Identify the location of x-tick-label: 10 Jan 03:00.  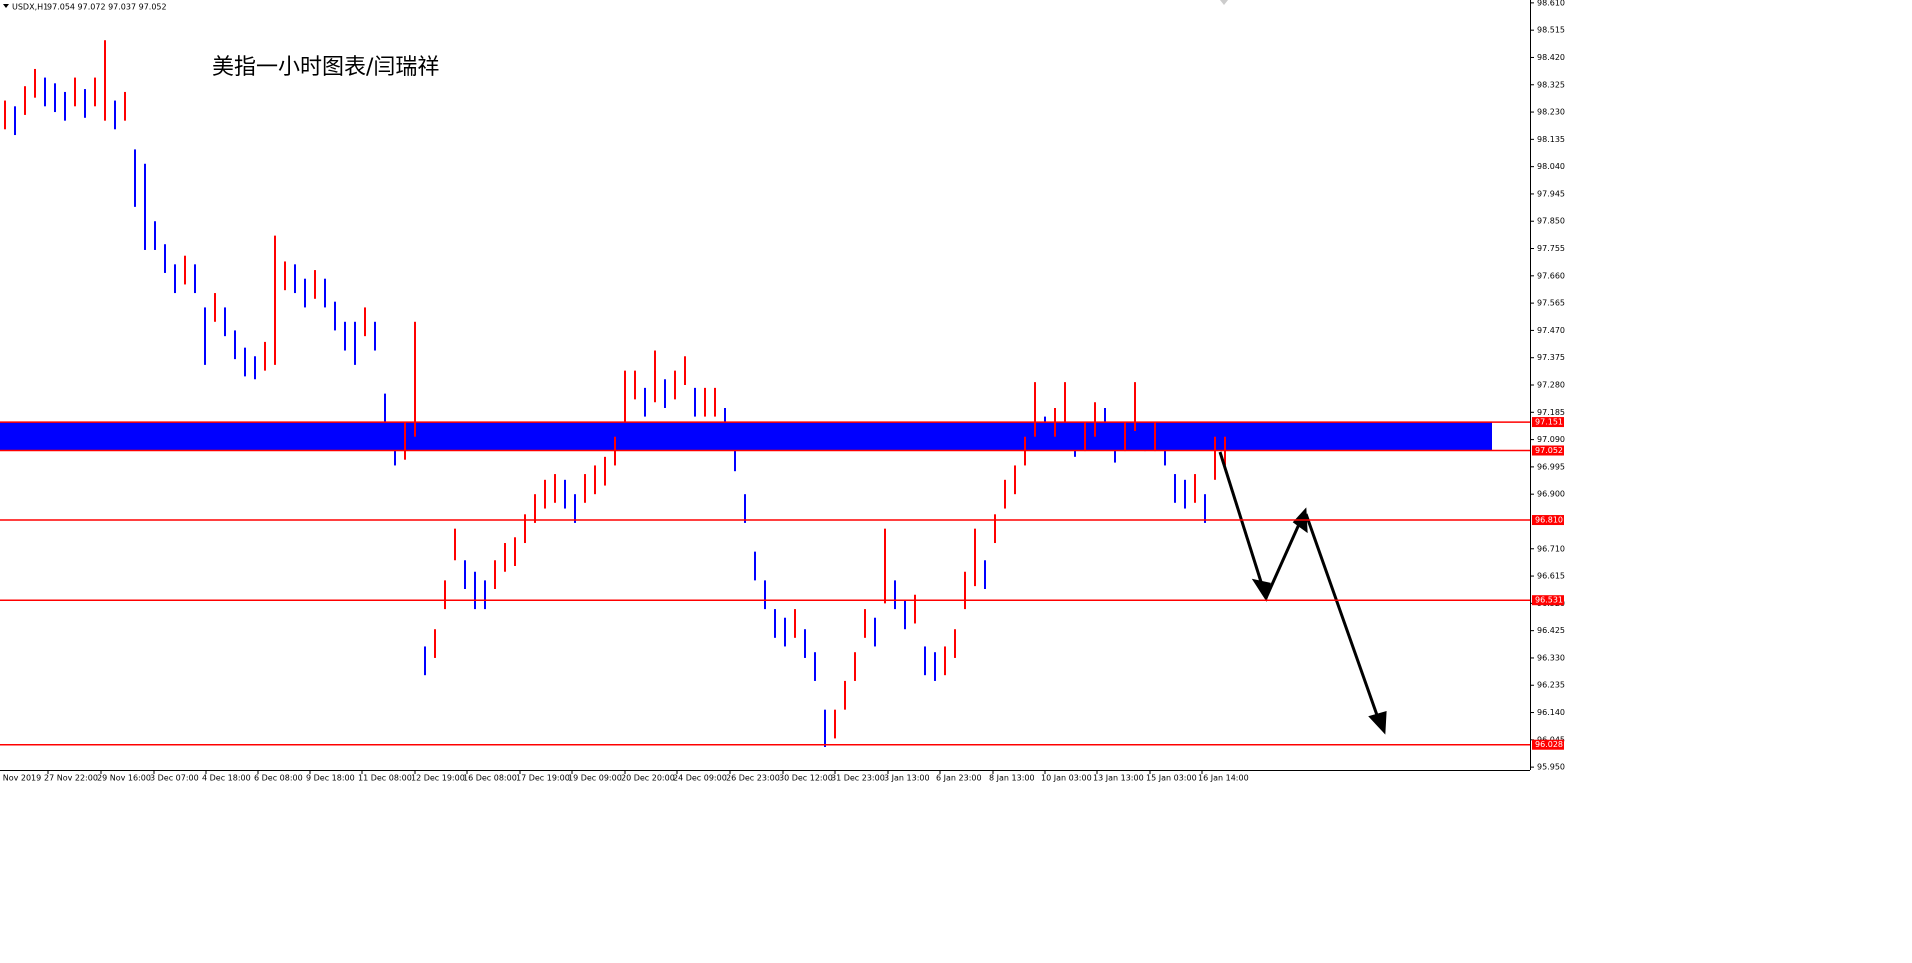
(1066, 778).